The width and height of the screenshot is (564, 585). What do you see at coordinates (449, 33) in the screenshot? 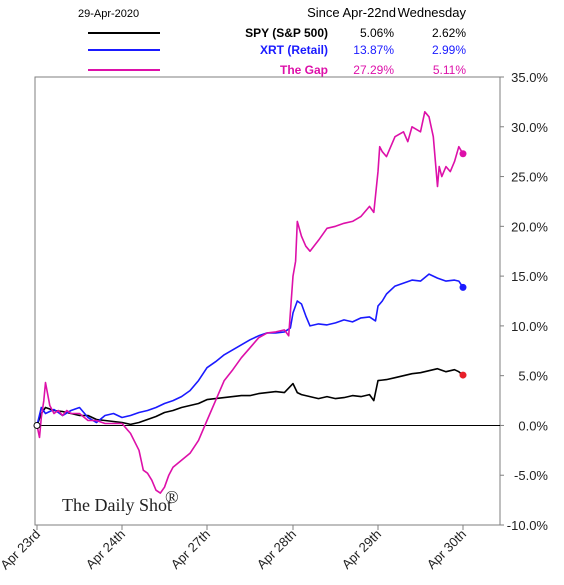
I see `legend-wednesday-value: 2.62%` at bounding box center [449, 33].